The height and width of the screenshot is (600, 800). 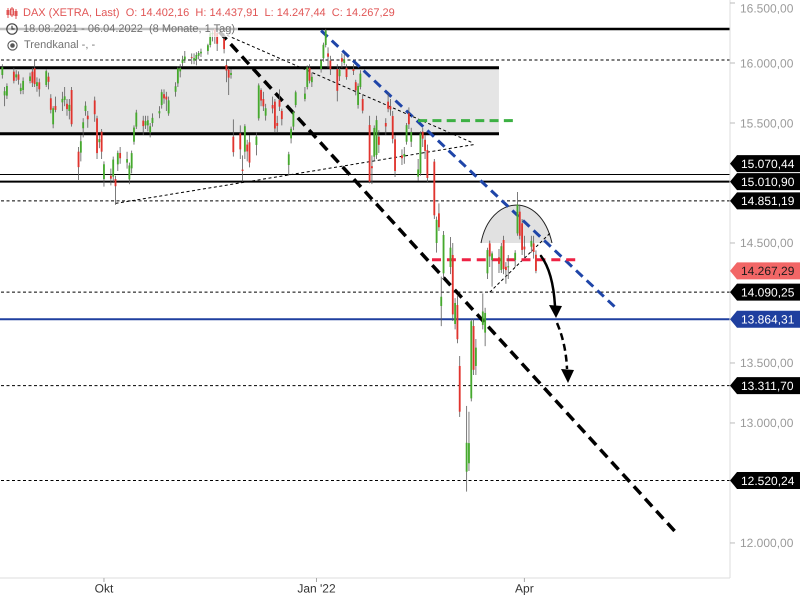 I want to click on text: 18.08.2021 - 06.04.2022 (8 Monate, 1 Tag), so click(x=129, y=29).